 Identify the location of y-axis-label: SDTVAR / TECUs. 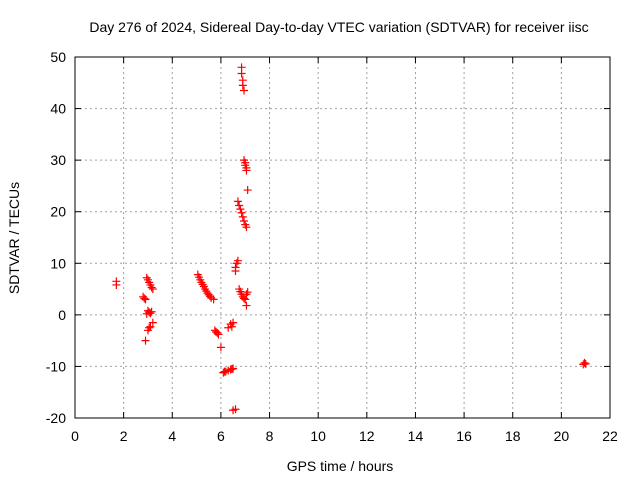
(14, 238).